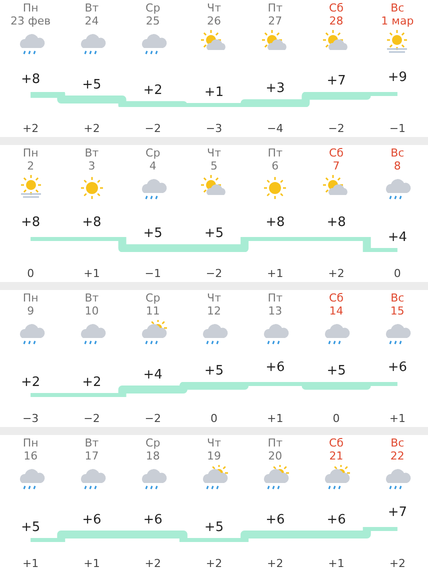 This screenshot has width=428, height=580. Describe the element at coordinates (276, 14) in the screenshot. I see `x-tick-label: Пт 27` at that location.